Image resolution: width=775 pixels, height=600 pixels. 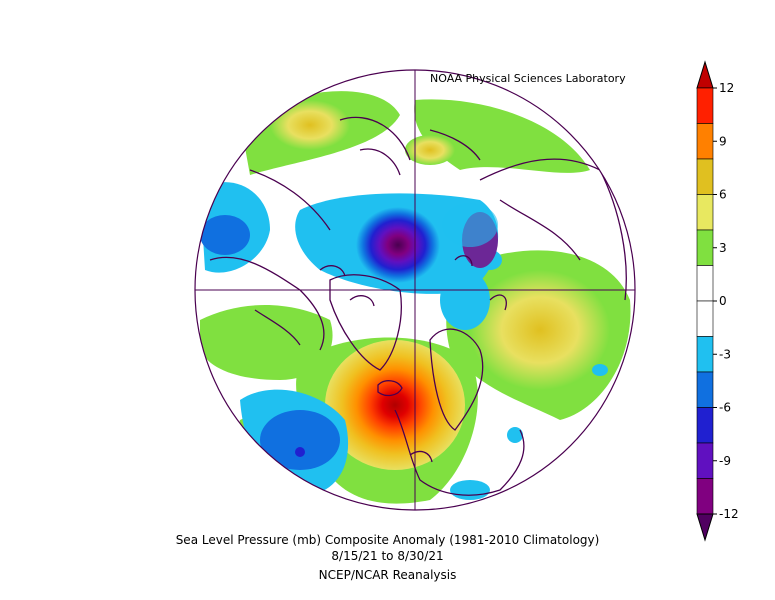 What do you see at coordinates (387, 556) in the screenshot?
I see `date-range: 8/15/21 to 8/30/21` at bounding box center [387, 556].